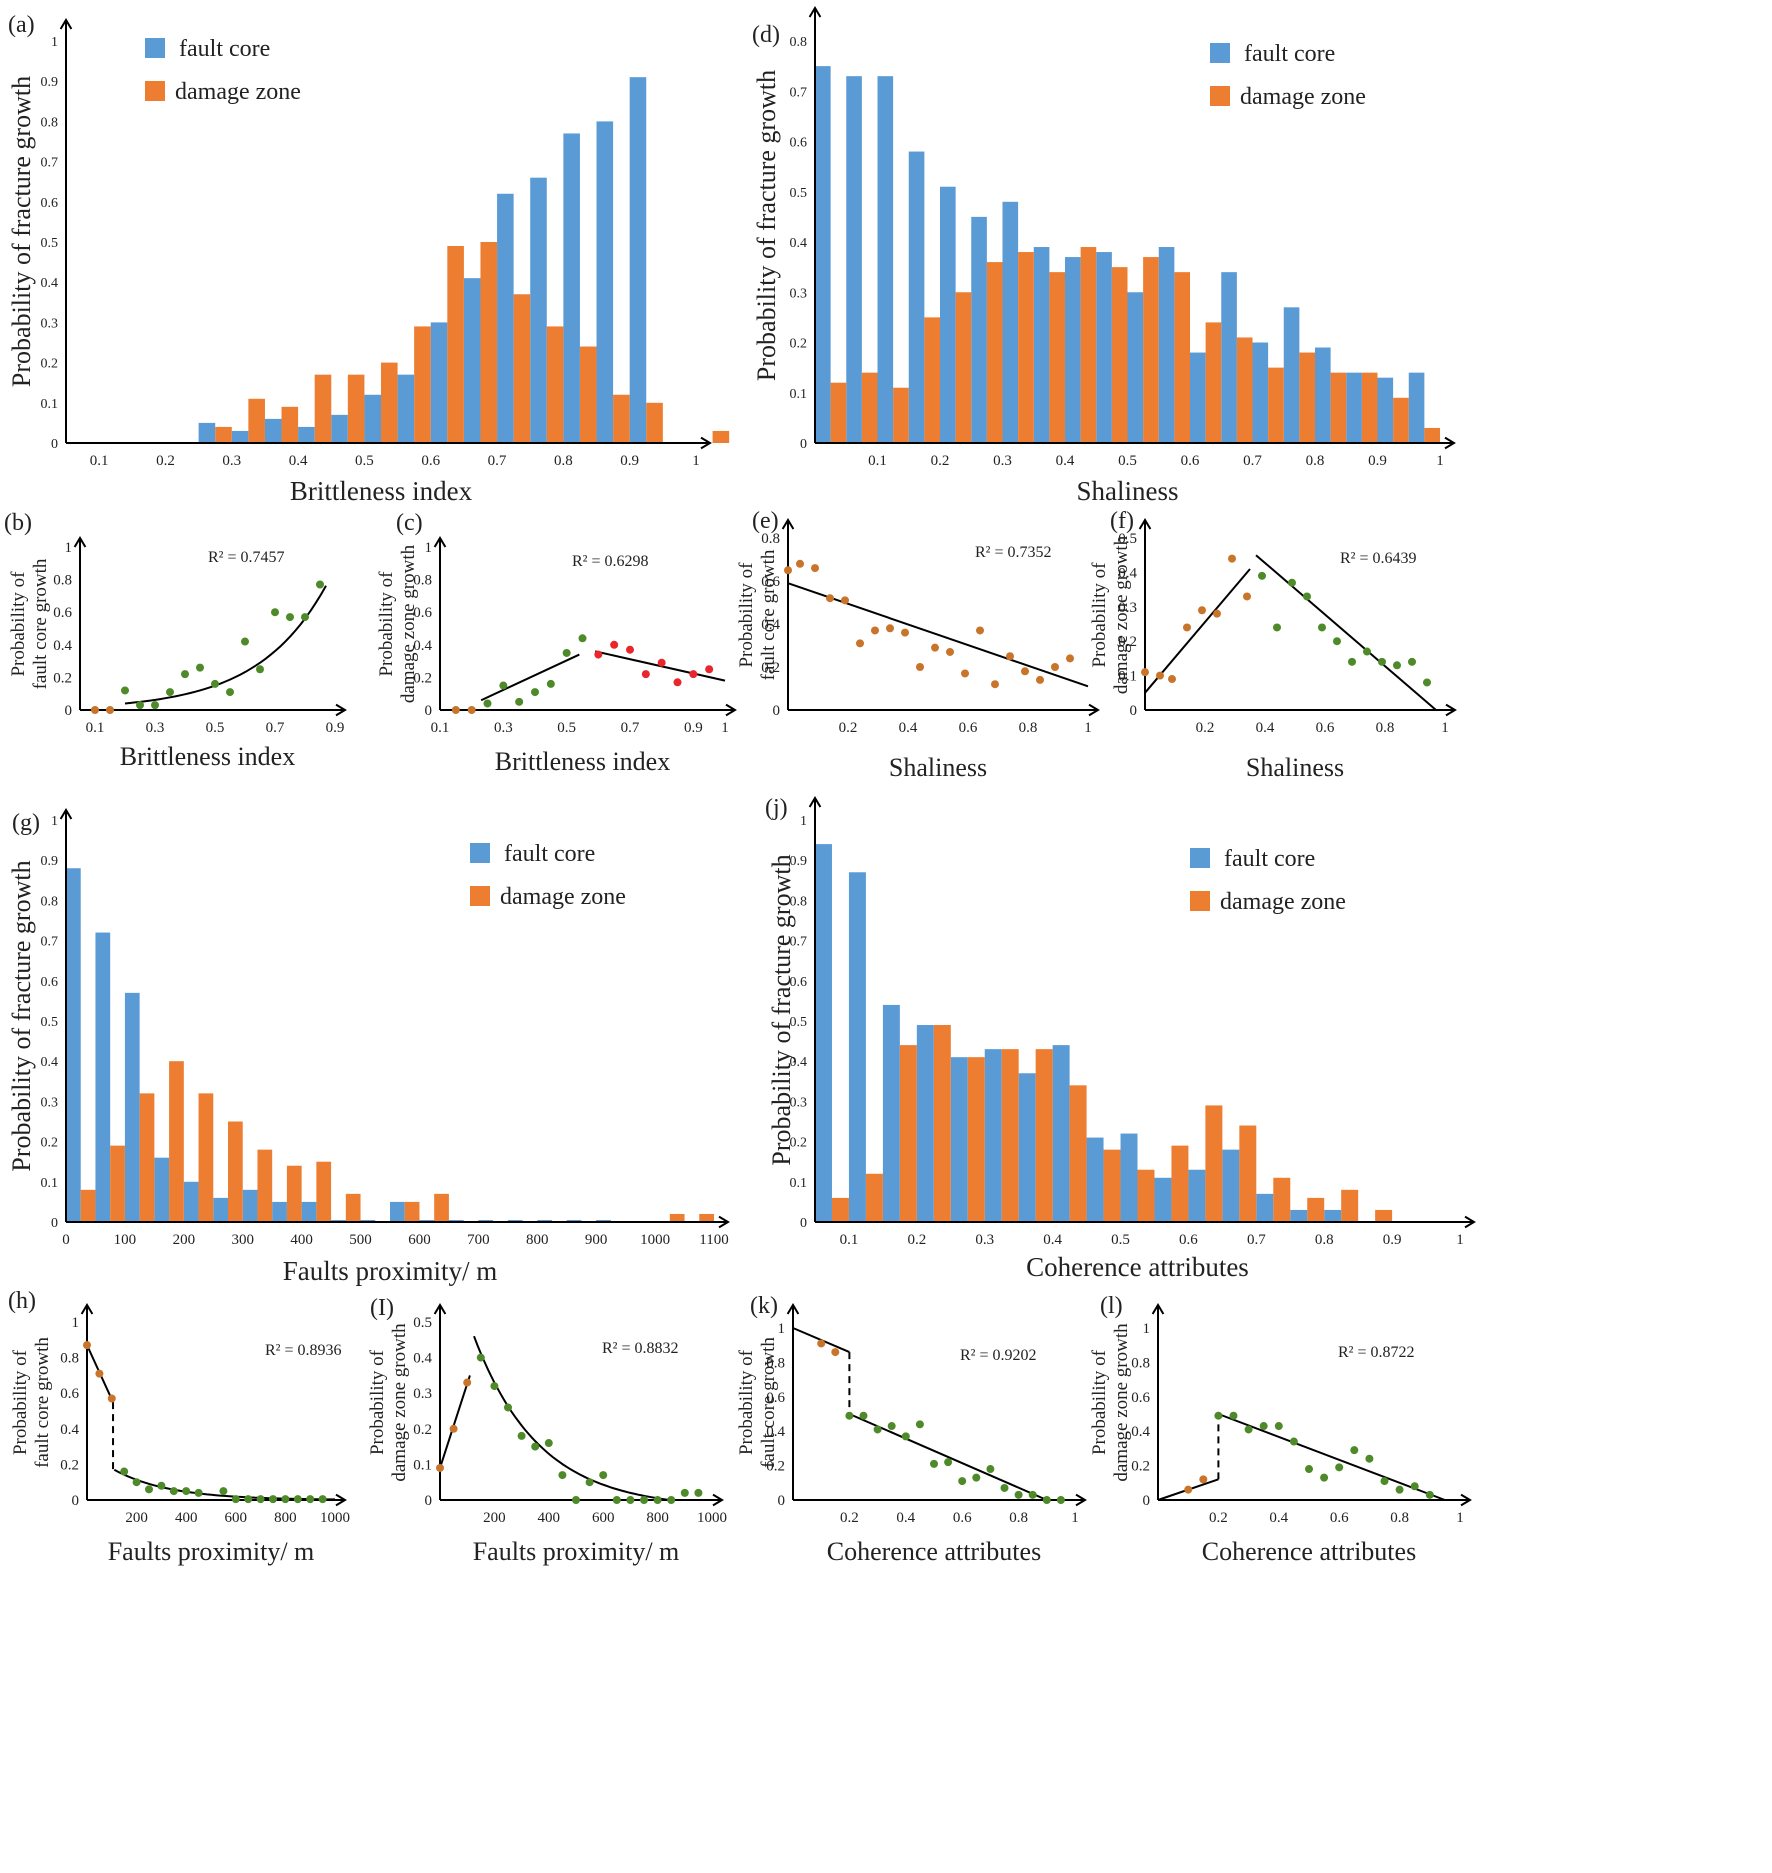 The image size is (1772, 1873). I want to click on y-axis-label-line: Probability of, so click(1099, 615).